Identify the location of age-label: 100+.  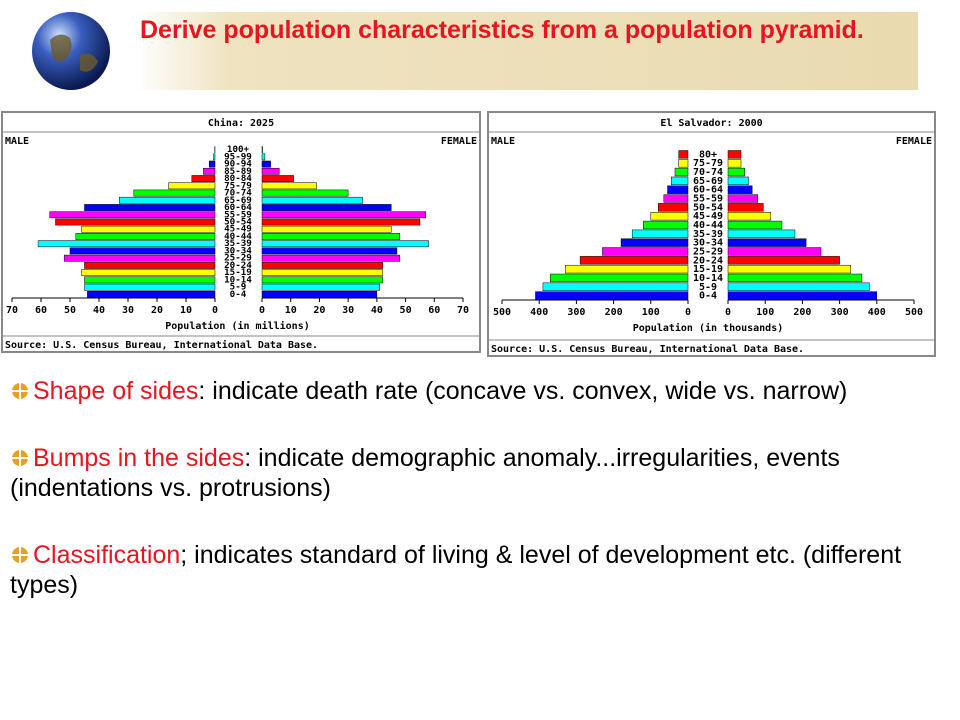
(238, 149).